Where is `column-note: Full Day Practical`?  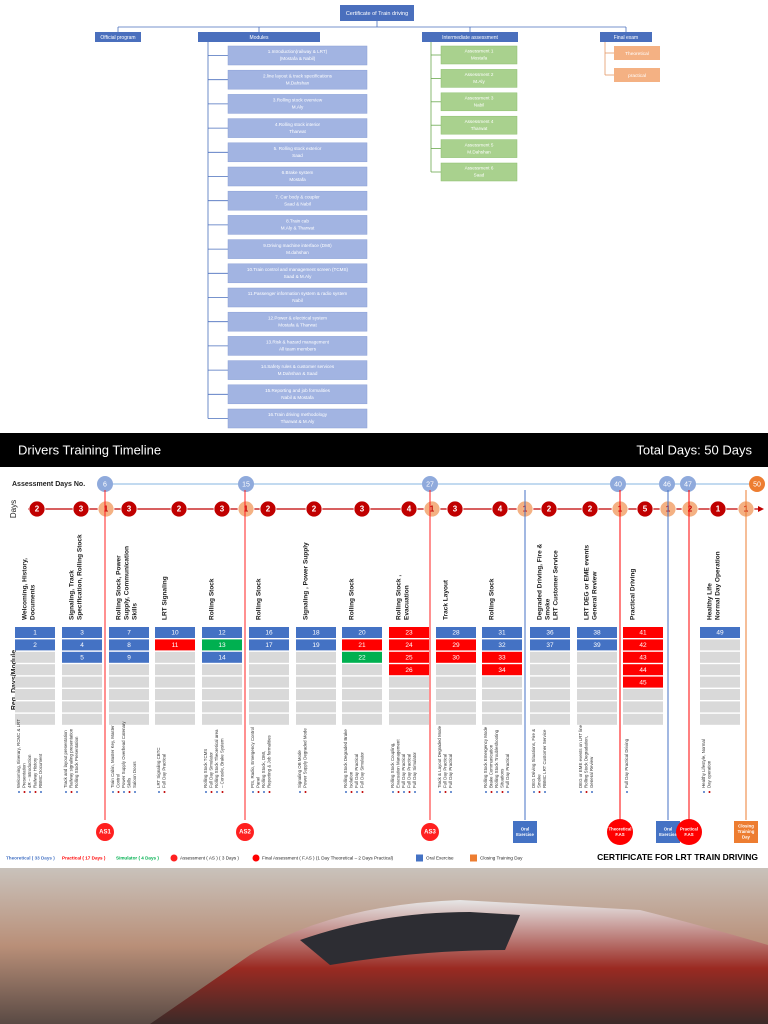 column-note: Full Day Practical is located at coordinates (356, 771).